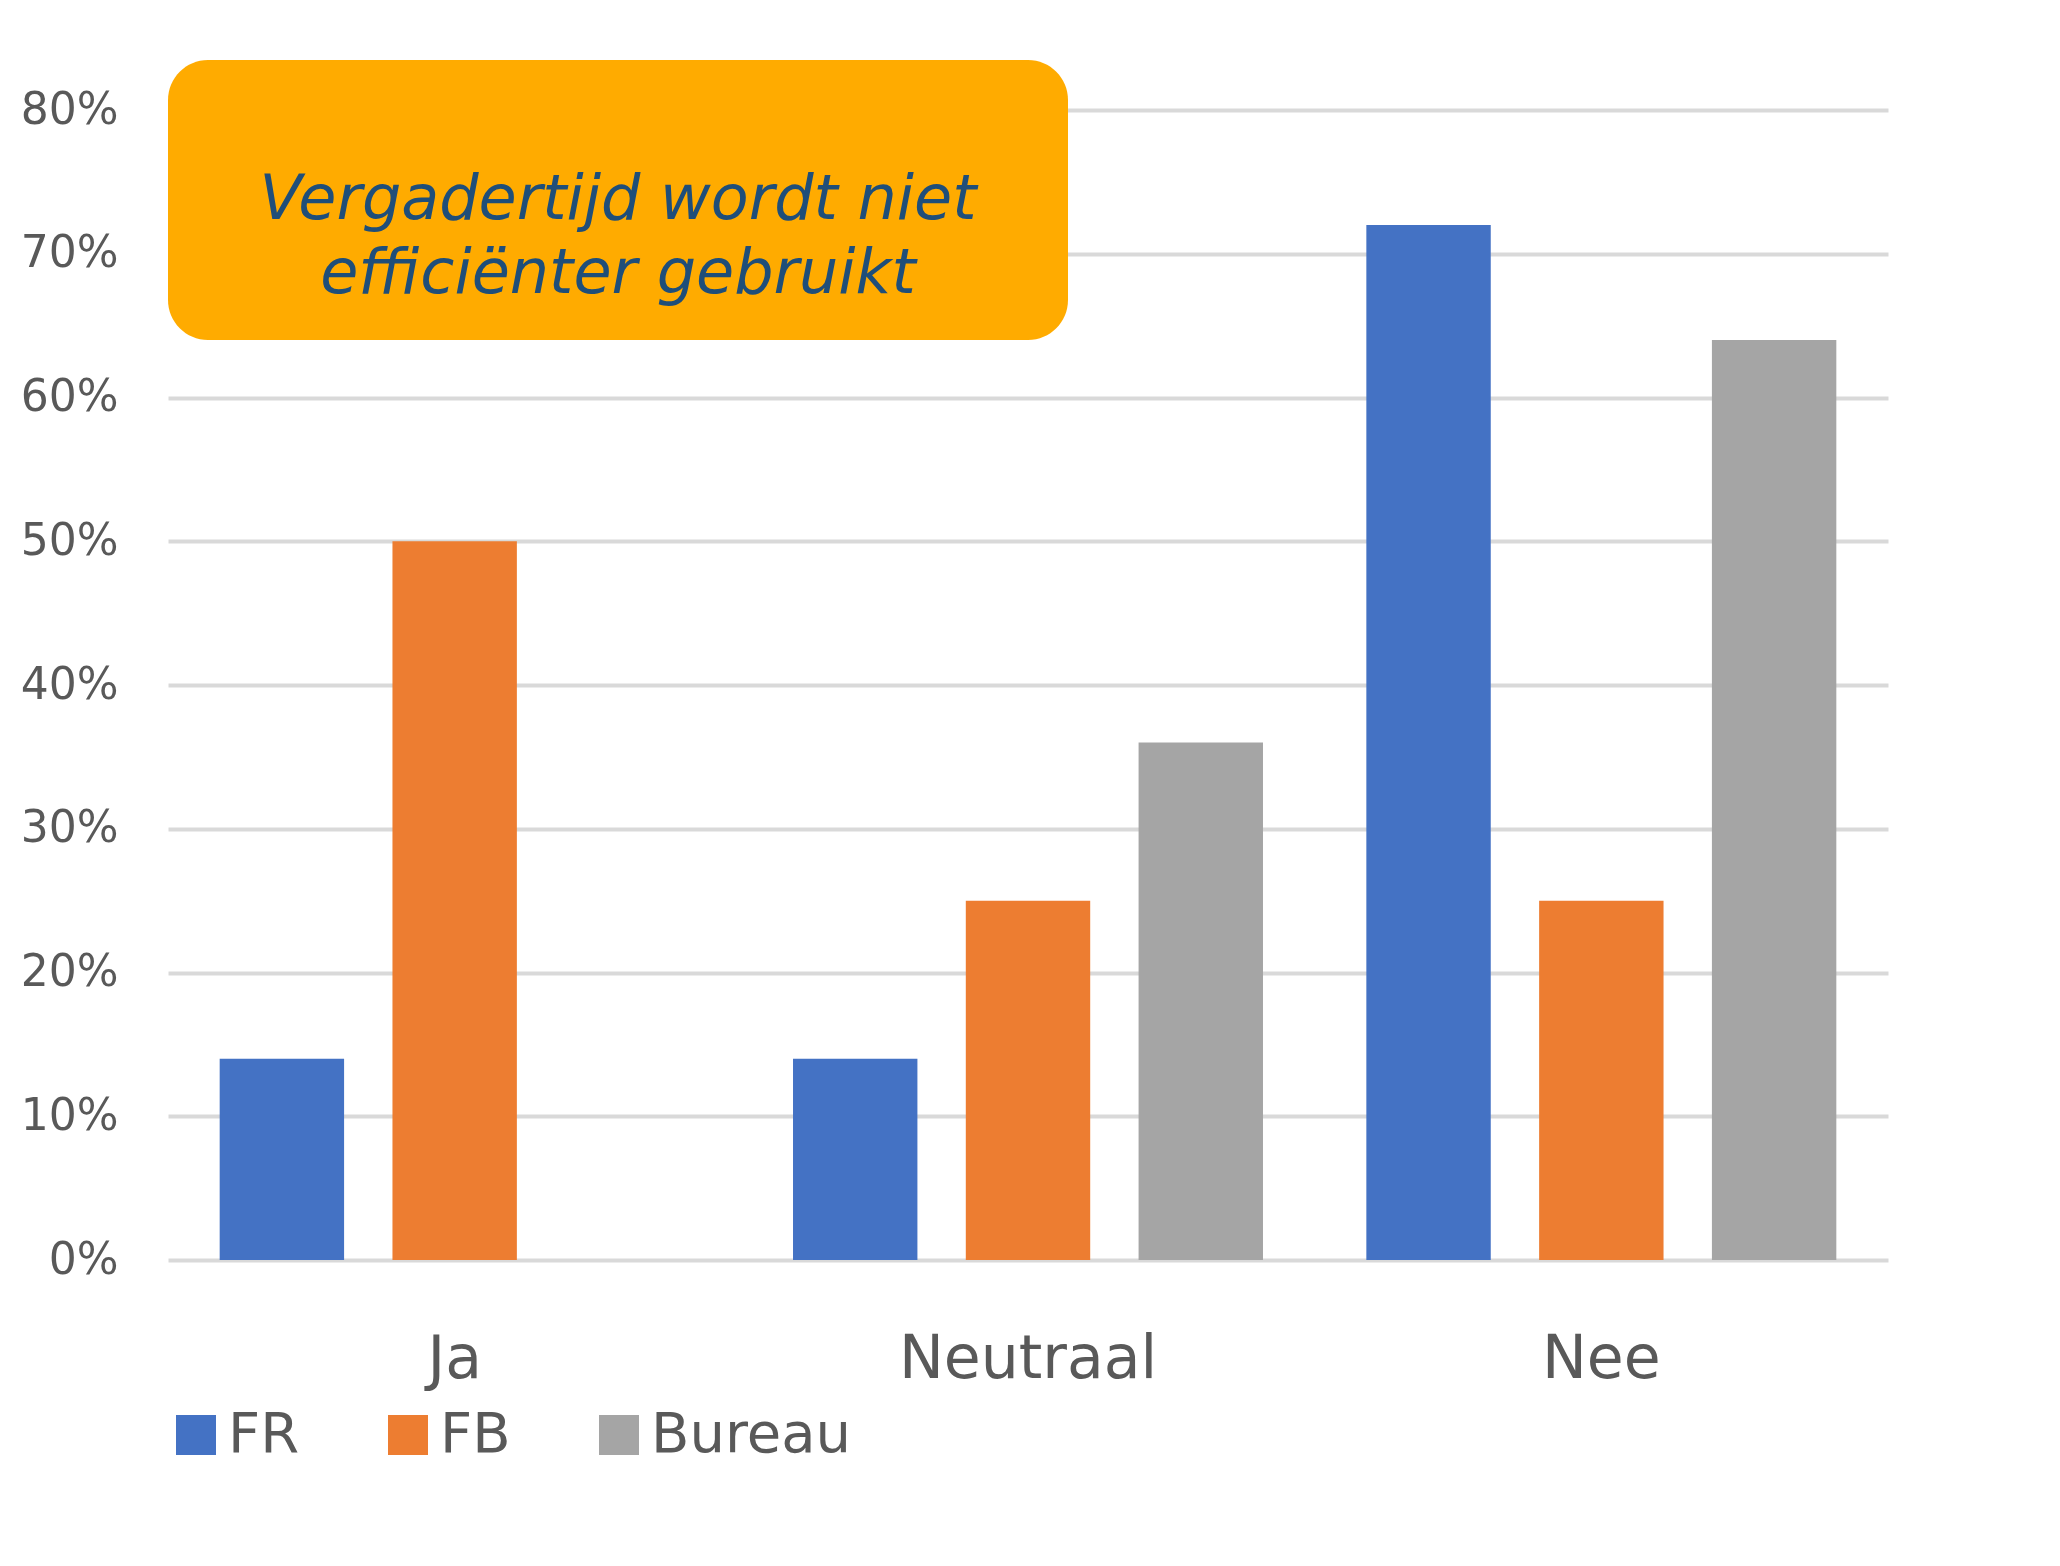  Describe the element at coordinates (475, 1432) in the screenshot. I see `legend-label: FB` at that location.